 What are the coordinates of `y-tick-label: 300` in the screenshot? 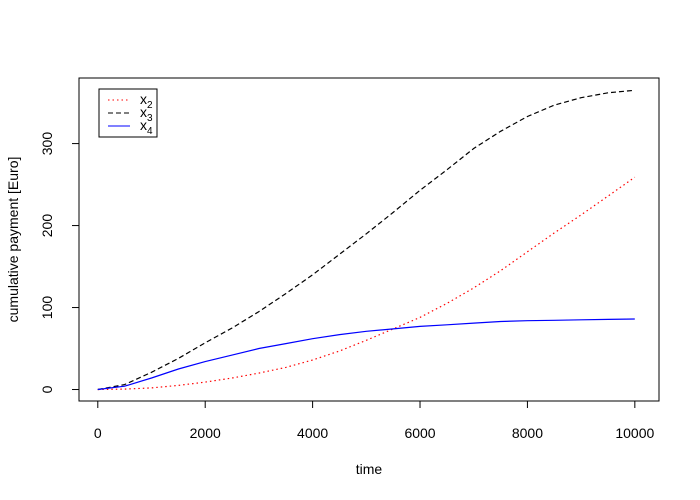 It's located at (47, 144).